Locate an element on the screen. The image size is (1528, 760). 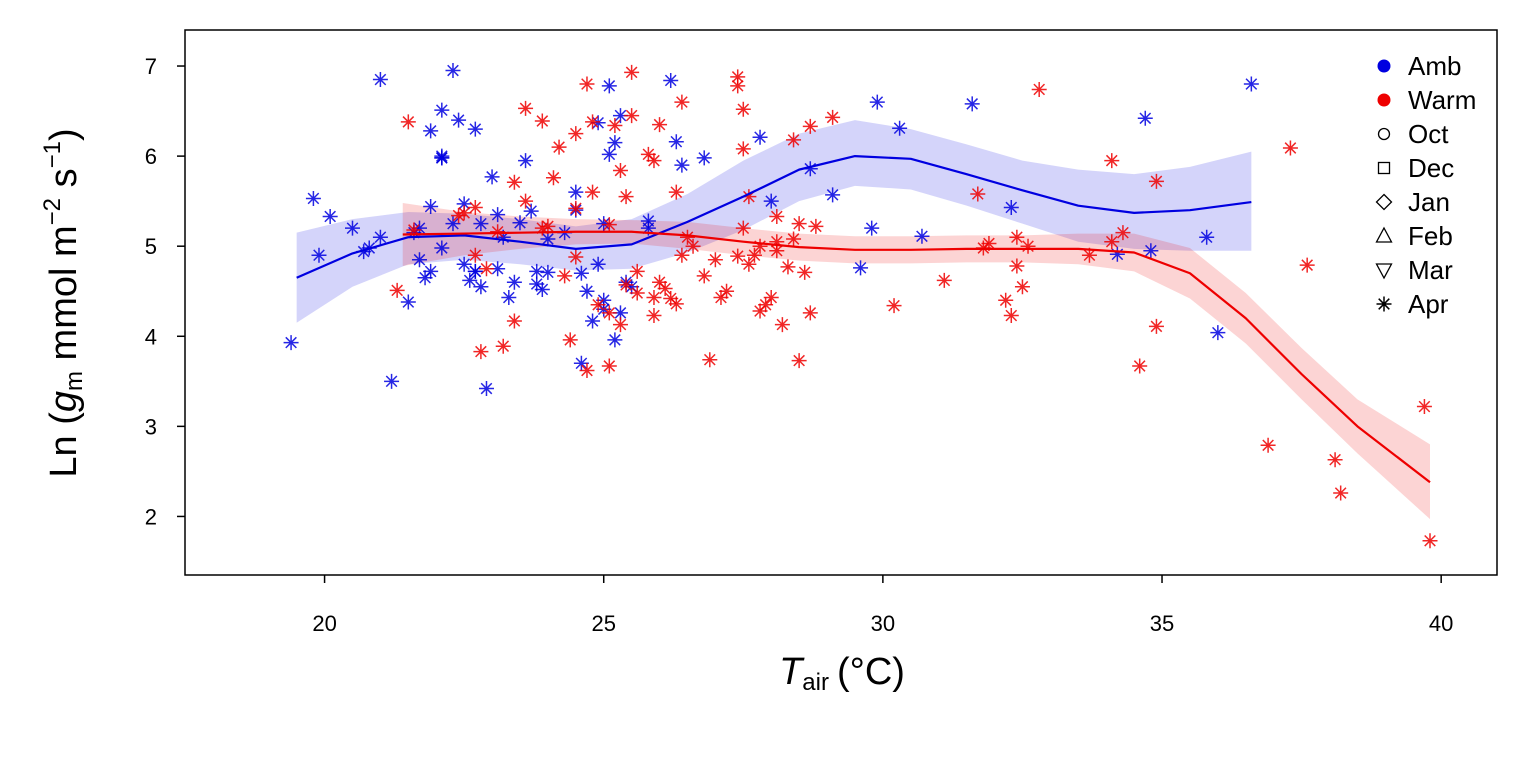
legend-label-oct: Oct is located at coordinates (1428, 134).